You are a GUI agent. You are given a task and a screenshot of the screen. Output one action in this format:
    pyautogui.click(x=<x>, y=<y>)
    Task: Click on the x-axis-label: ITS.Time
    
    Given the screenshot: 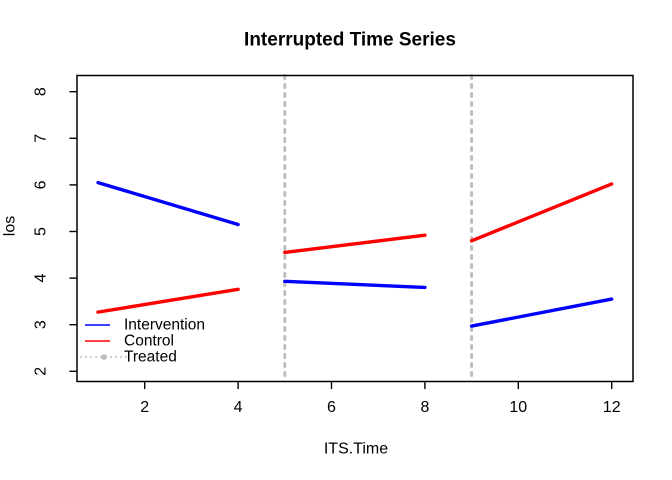 What is the action you would take?
    pyautogui.click(x=356, y=449)
    